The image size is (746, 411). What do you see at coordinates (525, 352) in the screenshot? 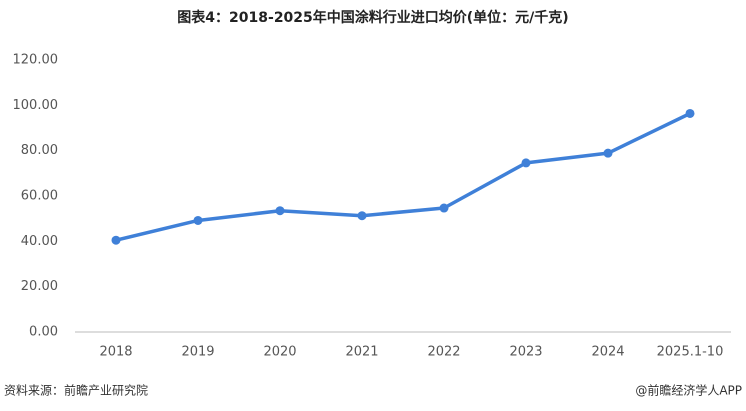
I see `x-tick-label: 2023` at bounding box center [525, 352].